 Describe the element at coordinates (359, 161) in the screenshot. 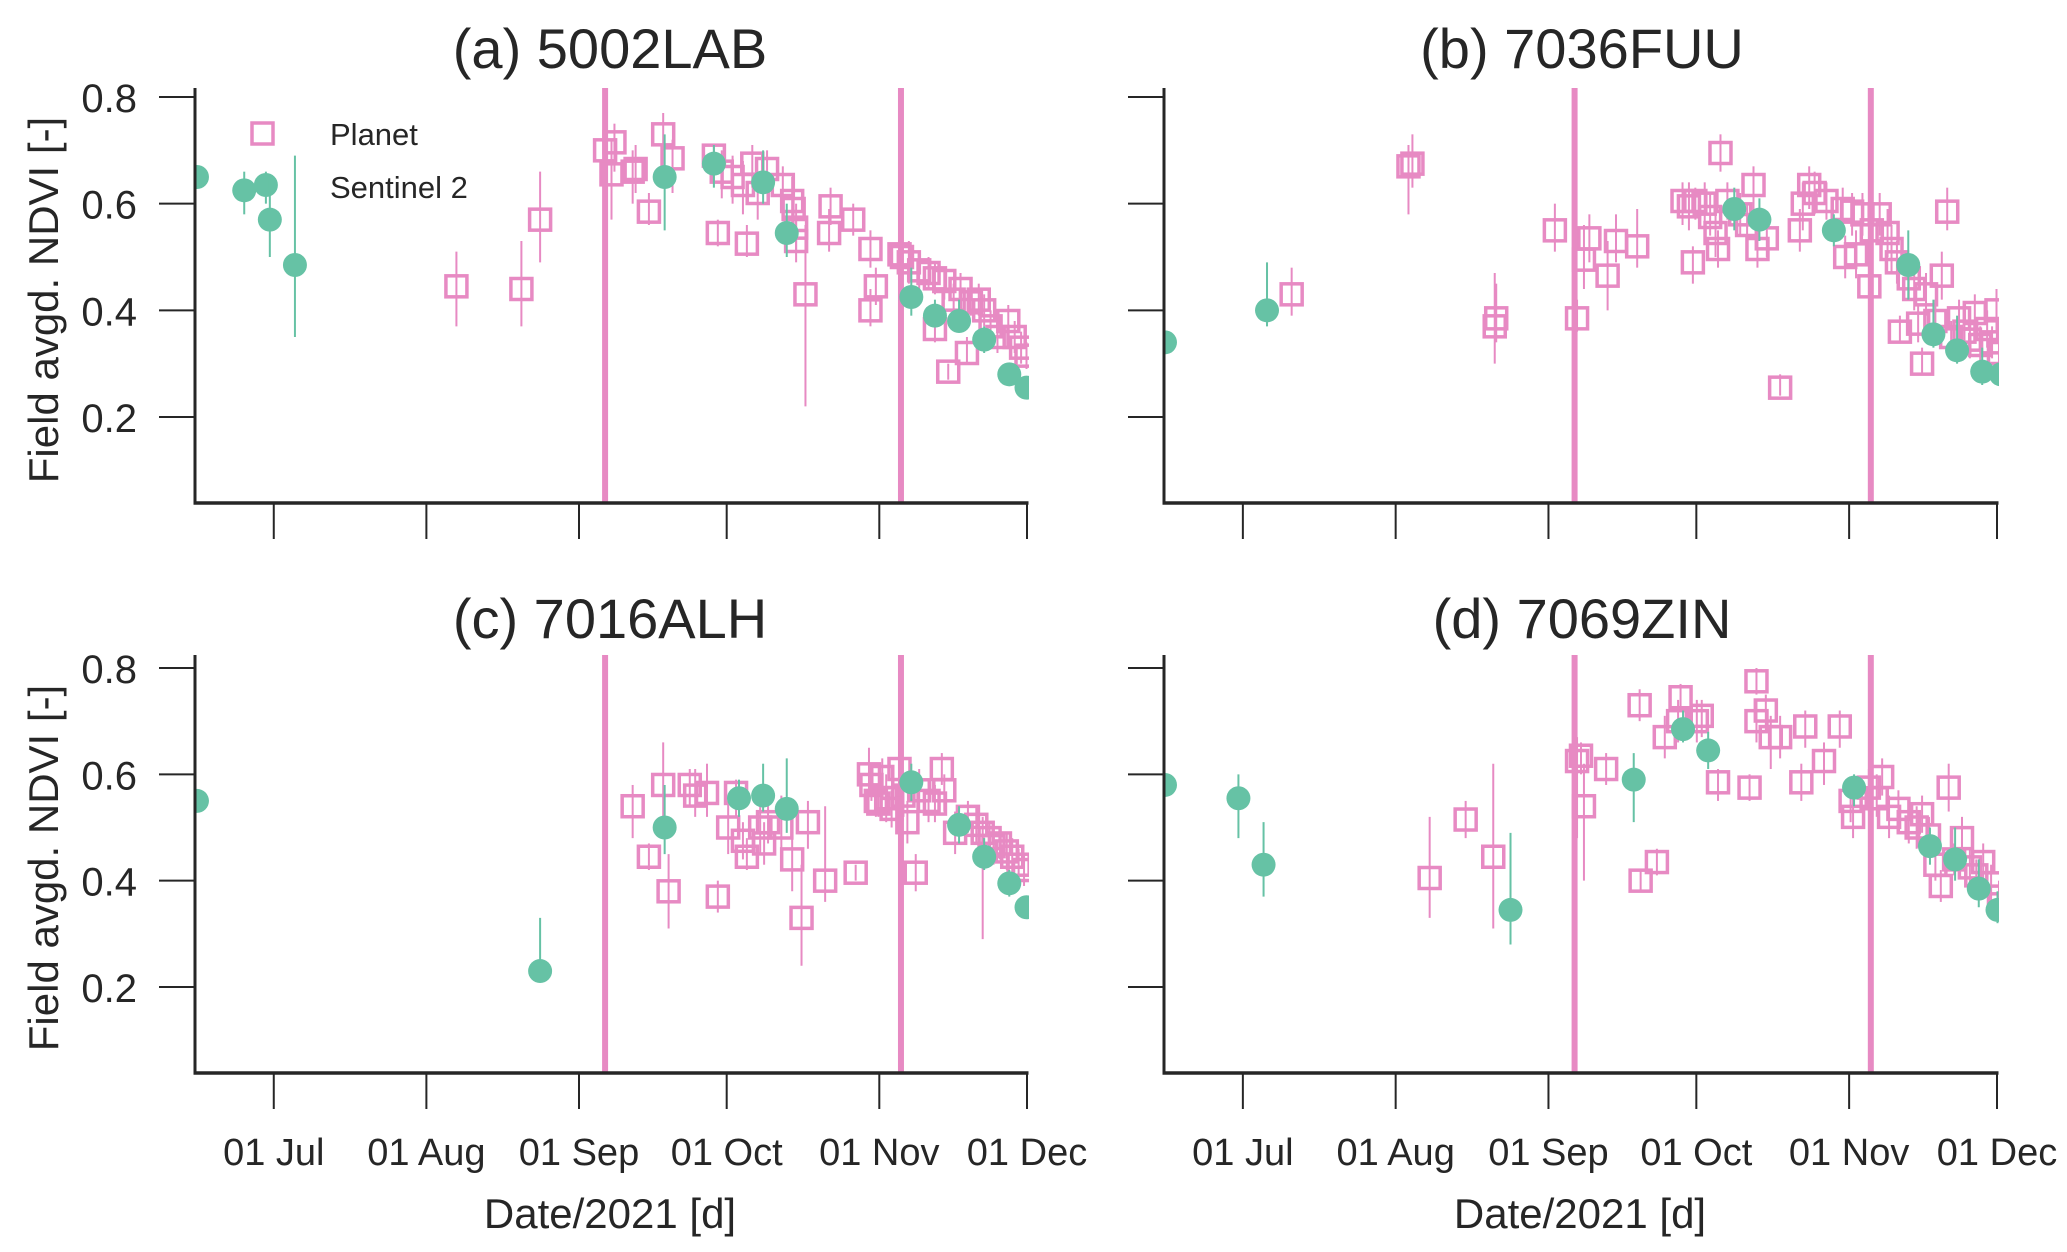

I see `legend: Planet Sentinel 2` at that location.